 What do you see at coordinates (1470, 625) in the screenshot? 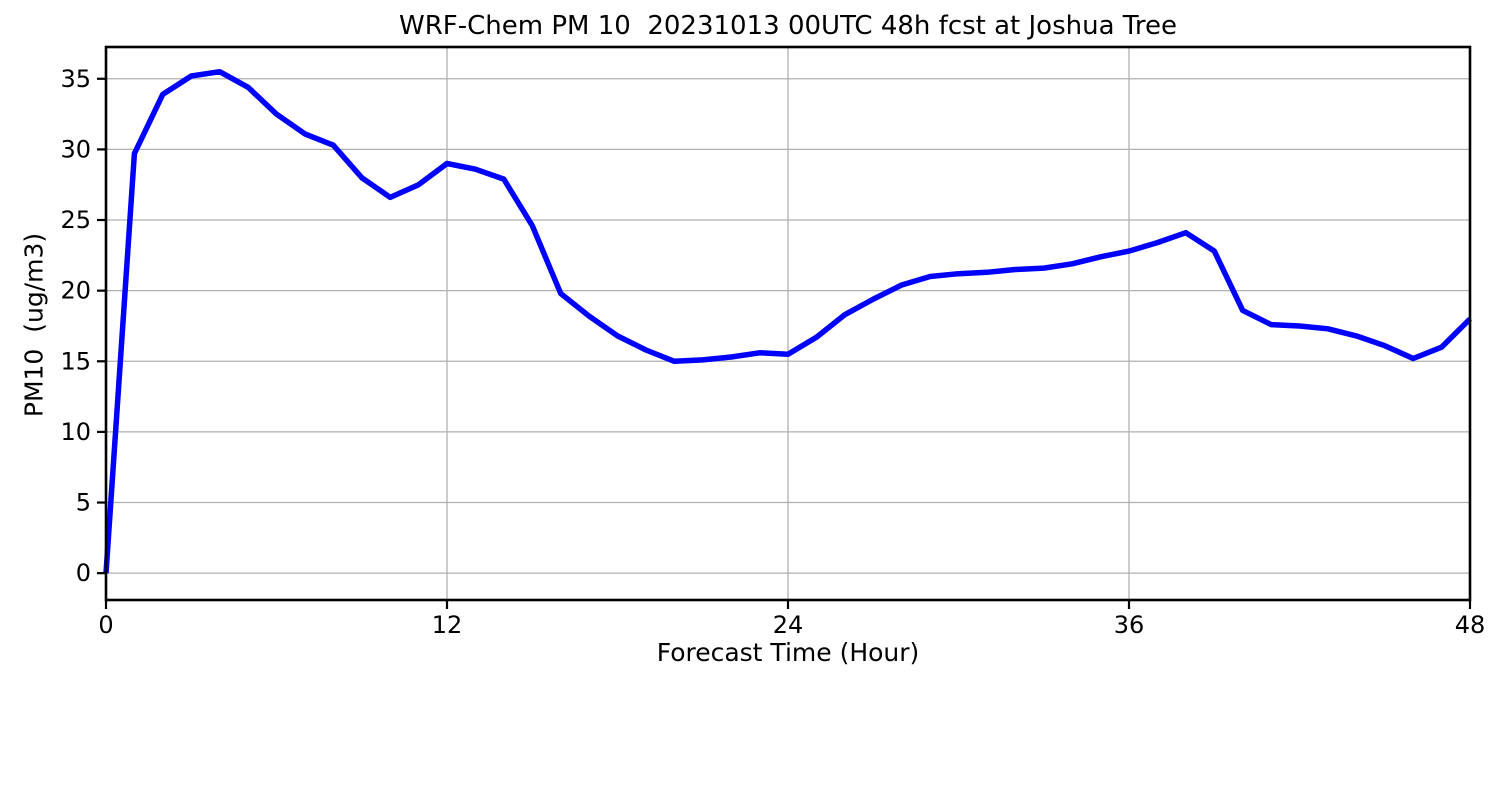
I see `x-tick-label: 48` at bounding box center [1470, 625].